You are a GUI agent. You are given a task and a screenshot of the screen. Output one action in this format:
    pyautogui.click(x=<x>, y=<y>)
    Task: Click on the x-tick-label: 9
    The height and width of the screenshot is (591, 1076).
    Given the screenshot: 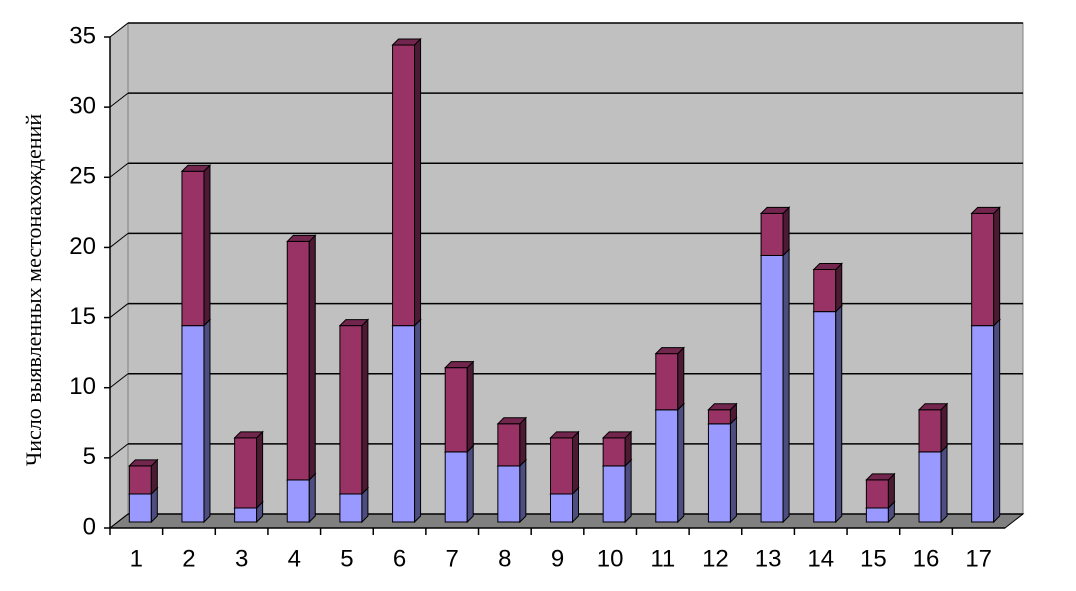 What is the action you would take?
    pyautogui.click(x=557, y=558)
    